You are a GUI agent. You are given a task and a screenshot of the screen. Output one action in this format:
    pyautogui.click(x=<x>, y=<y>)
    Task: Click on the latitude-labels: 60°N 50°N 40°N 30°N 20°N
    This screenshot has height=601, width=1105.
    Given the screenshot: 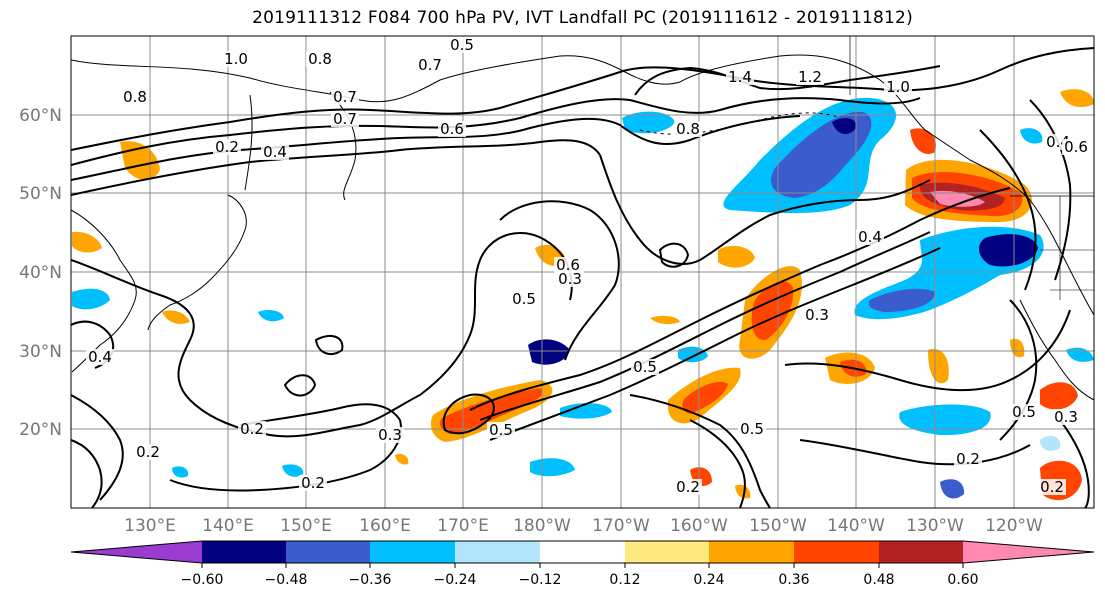 What is the action you would take?
    pyautogui.click(x=40, y=273)
    